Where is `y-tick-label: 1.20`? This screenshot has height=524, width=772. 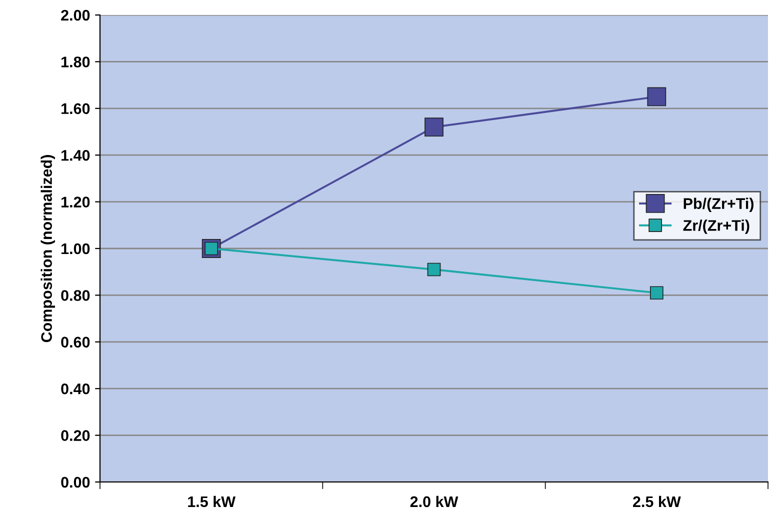
y-tick-label: 1.20 is located at coordinates (76, 202).